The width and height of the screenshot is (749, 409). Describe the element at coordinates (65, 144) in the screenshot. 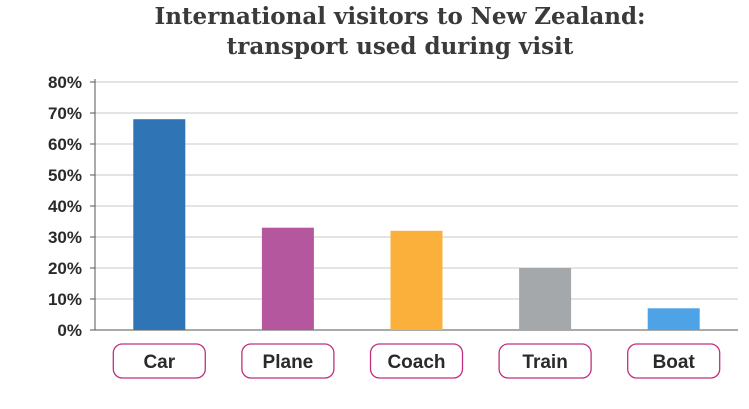

I see `y-tick-label: 60%` at that location.